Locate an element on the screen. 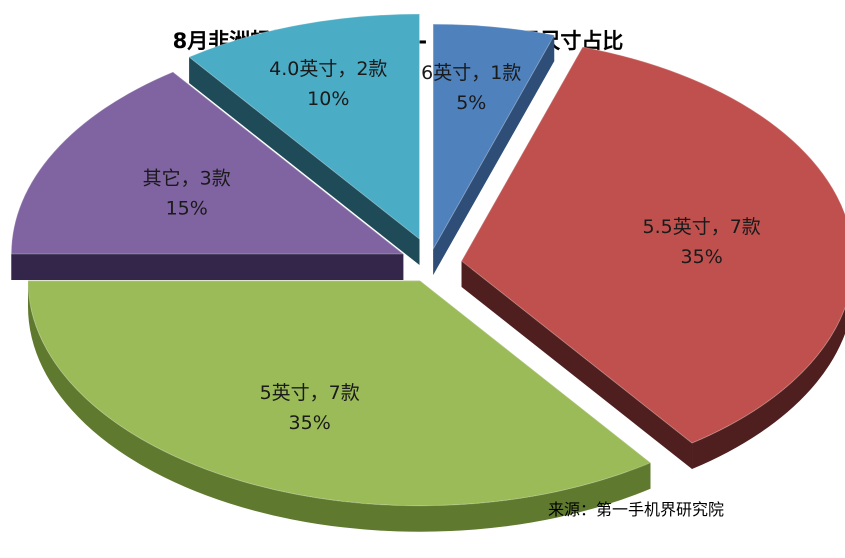  slice-label: 5英寸，7款 is located at coordinates (310, 393).